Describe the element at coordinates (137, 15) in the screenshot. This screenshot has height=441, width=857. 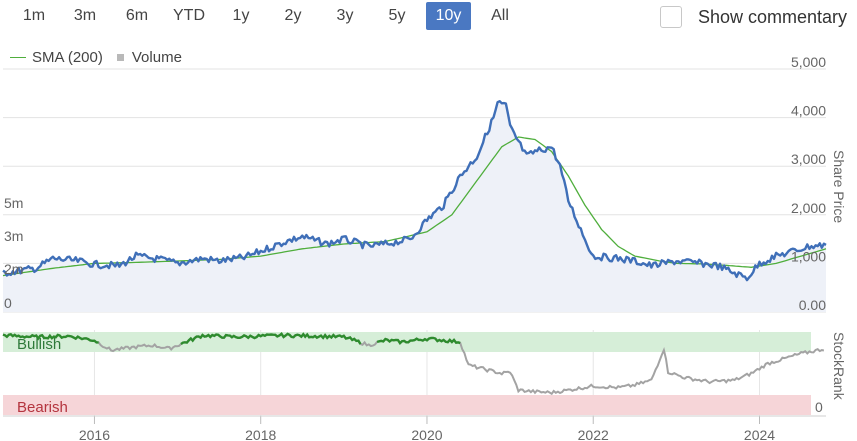
I see `range-button-6m: 6m` at that location.